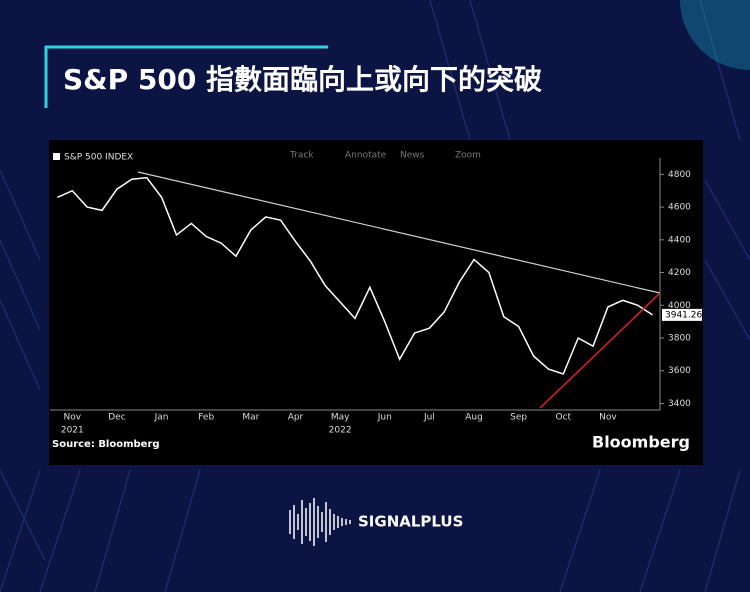 The width and height of the screenshot is (750, 592). I want to click on y-tick-label: 4200, so click(679, 273).